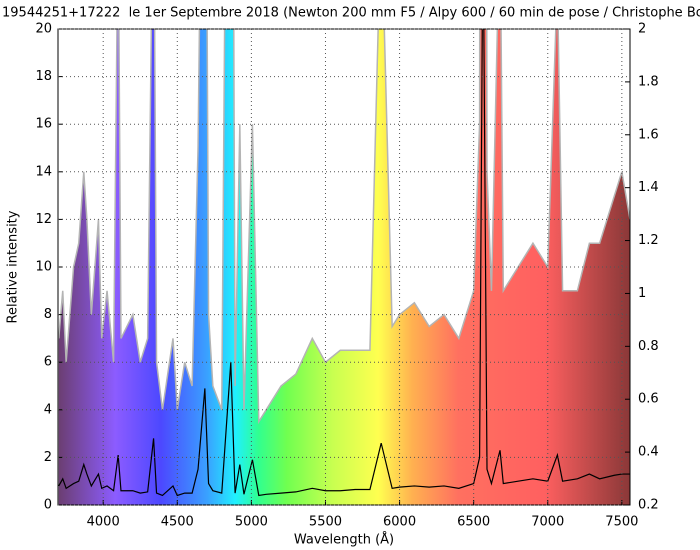  I want to click on y-tick-label: 18, so click(43, 76).